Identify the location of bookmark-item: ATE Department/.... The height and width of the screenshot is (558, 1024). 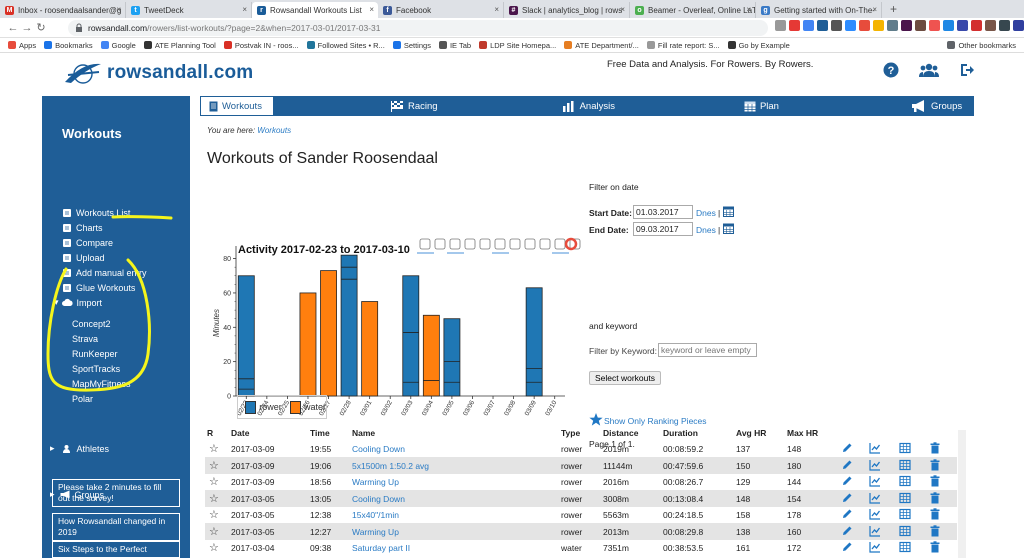
(601, 45).